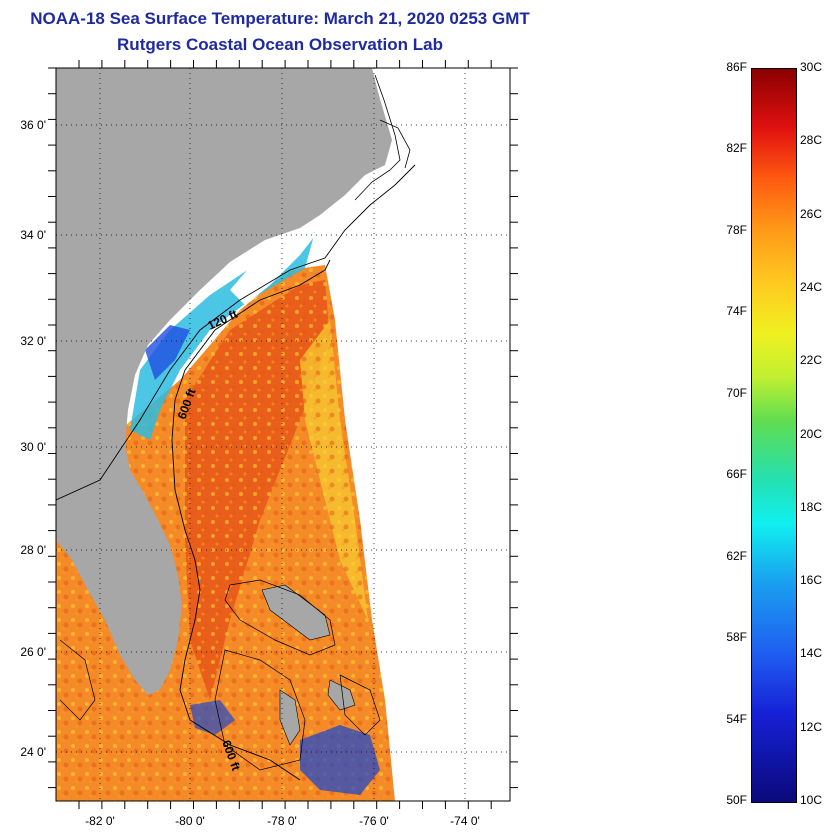  I want to click on colorbar-f-label: 78F, so click(736, 229).